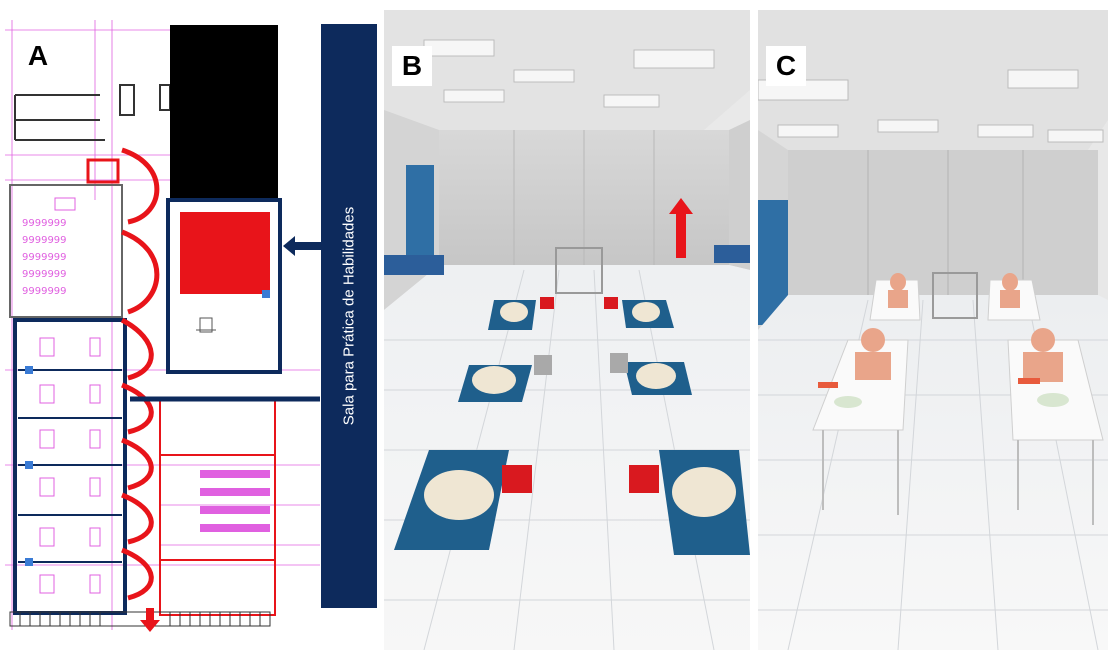  Describe the element at coordinates (150, 620) in the screenshot. I see `arrow-down-icon` at that location.